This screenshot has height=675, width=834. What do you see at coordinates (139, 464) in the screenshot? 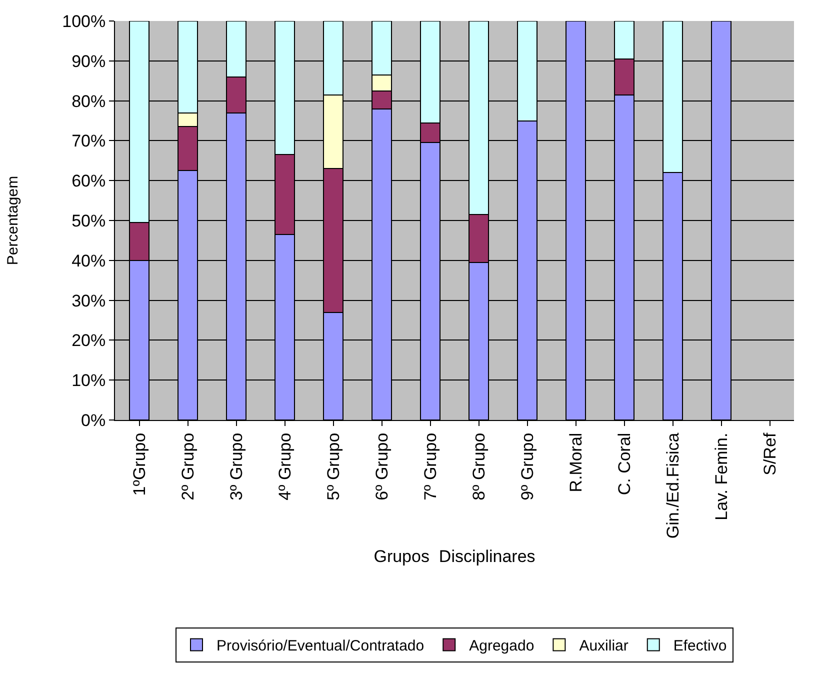
I see `x-tick-label: 1ºGrupo` at bounding box center [139, 464].